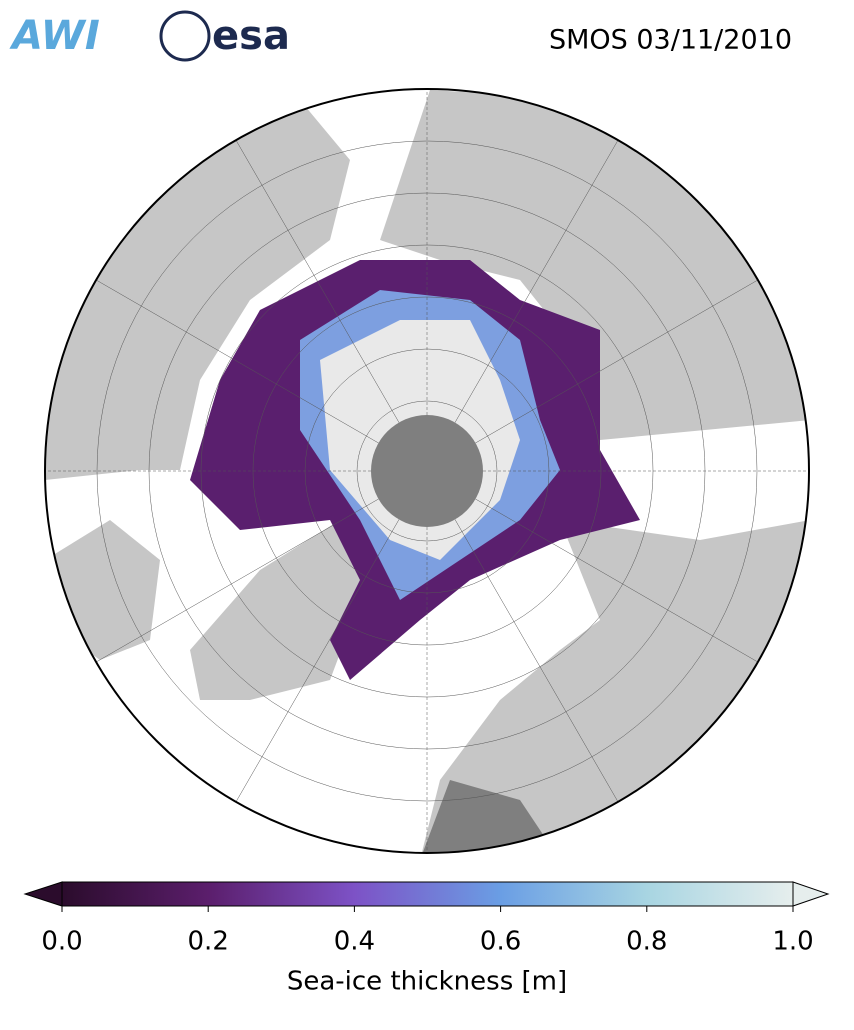 This screenshot has height=1030, width=854. What do you see at coordinates (61, 942) in the screenshot?
I see `colorbar-tick-label: 0.0` at bounding box center [61, 942].